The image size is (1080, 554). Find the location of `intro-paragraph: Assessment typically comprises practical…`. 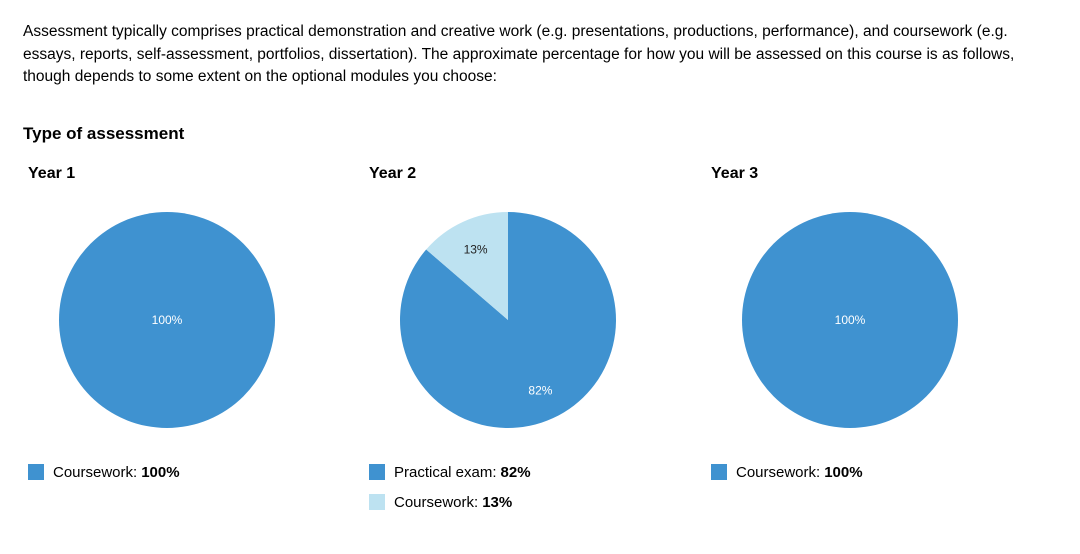

intro-paragraph: Assessment typically comprises practical… is located at coordinates (519, 54).